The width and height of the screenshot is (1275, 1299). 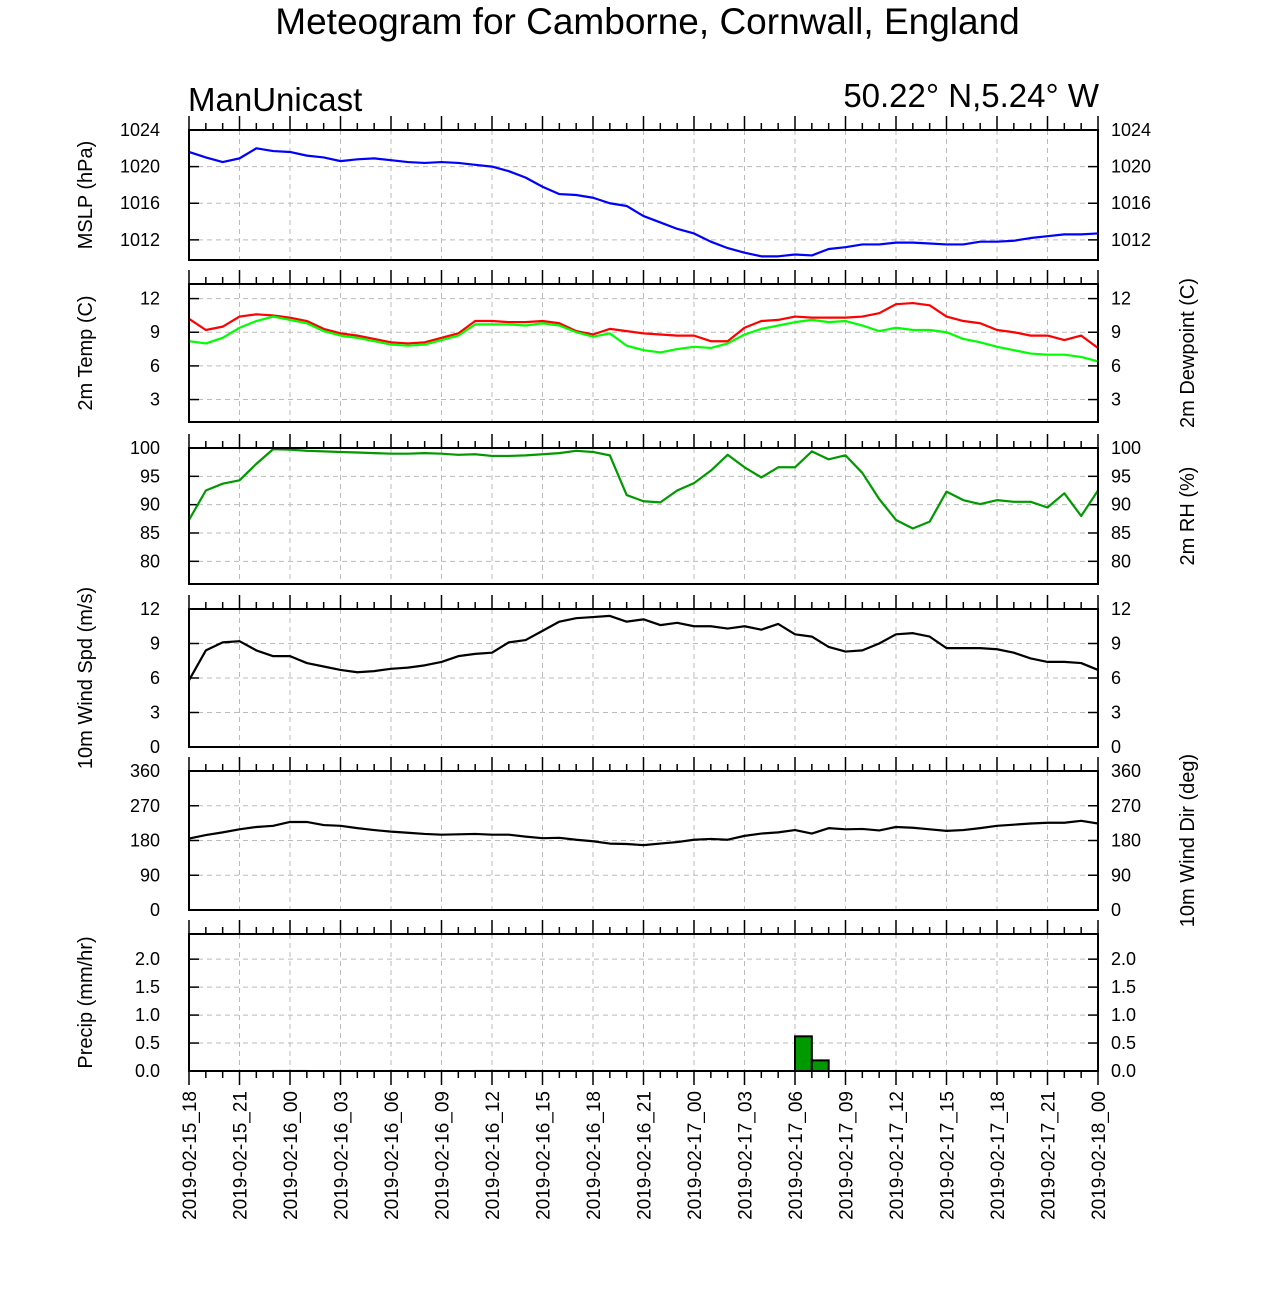 What do you see at coordinates (1121, 875) in the screenshot?
I see `y-tick-label-right: 90` at bounding box center [1121, 875].